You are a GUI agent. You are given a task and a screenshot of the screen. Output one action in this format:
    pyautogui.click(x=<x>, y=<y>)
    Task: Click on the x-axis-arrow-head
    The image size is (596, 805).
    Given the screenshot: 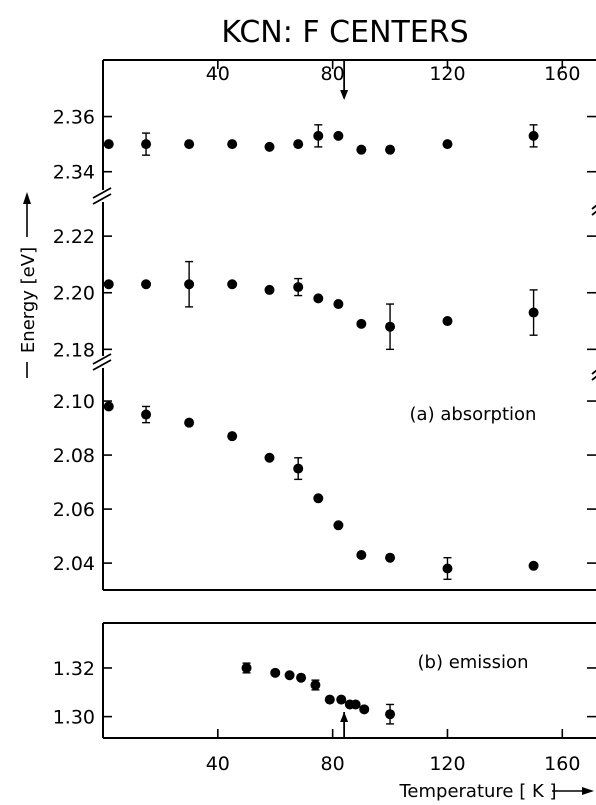 What is the action you would take?
    pyautogui.click(x=588, y=791)
    